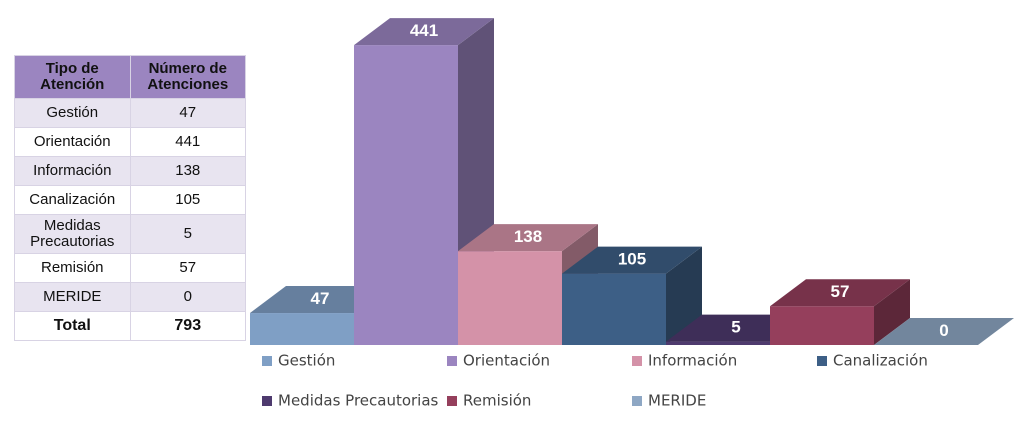 The image size is (1024, 429). I want to click on header-cell: Número de Atenciones, so click(187, 77).